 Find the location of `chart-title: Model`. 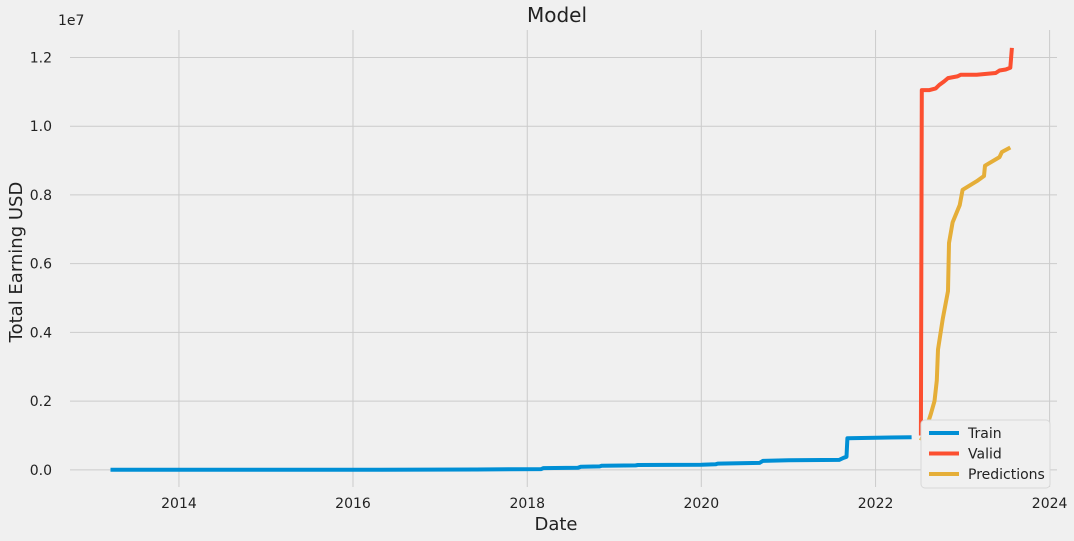

chart-title: Model is located at coordinates (557, 15).